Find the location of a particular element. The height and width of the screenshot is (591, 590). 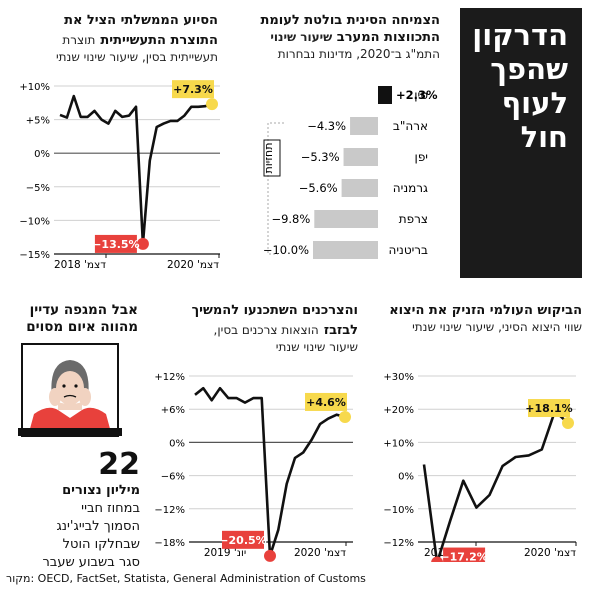

headline-block: הדרקון שהפך לעוף חול is located at coordinates (521, 143).